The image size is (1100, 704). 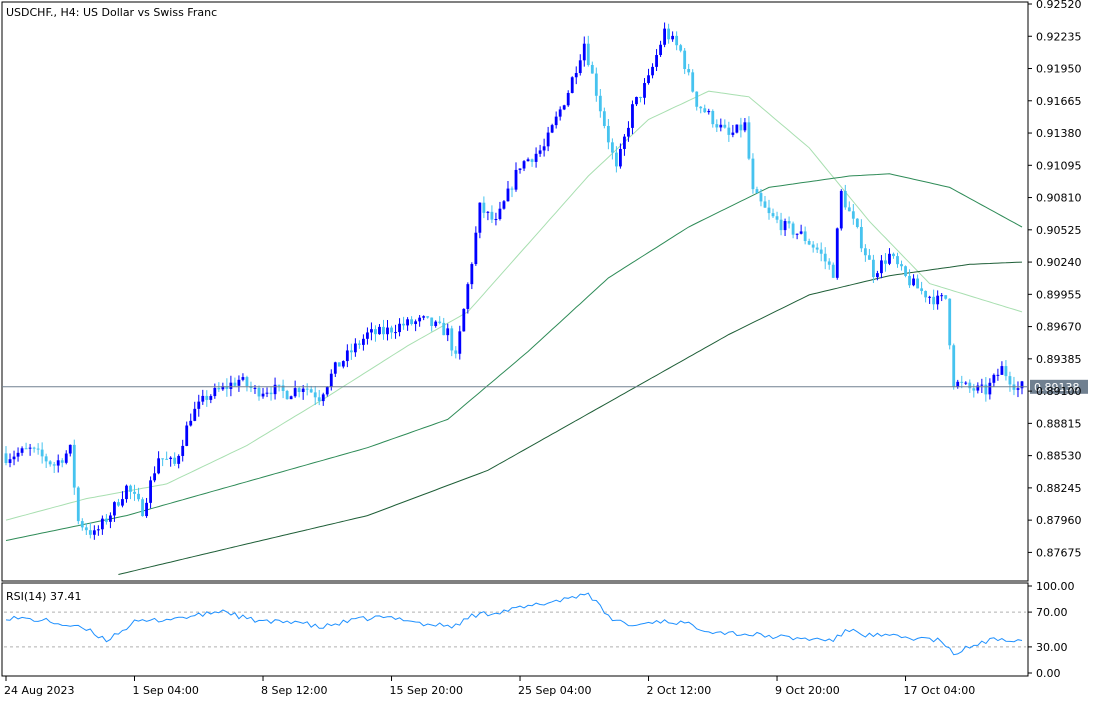 I want to click on rsi-label: RSI(14) 37.41, so click(x=43, y=596).